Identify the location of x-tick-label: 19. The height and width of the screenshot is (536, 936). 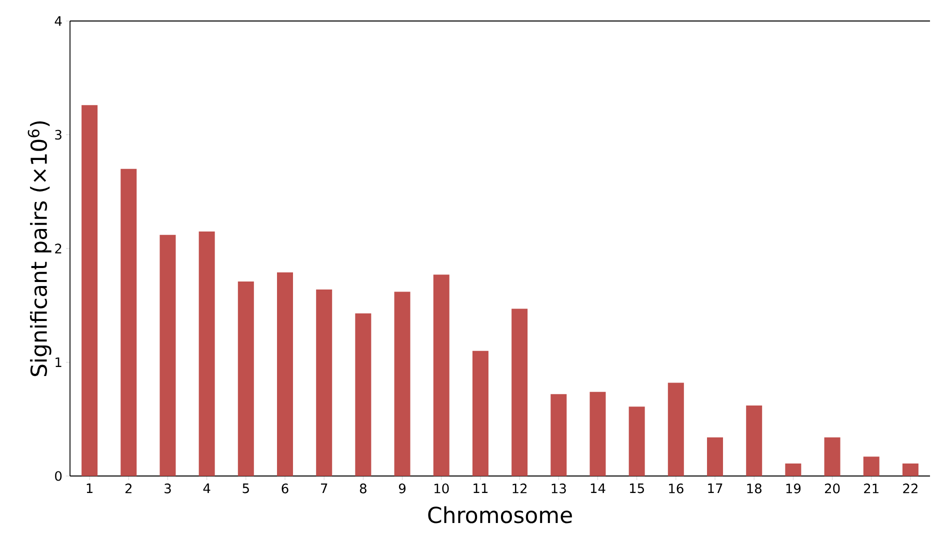
(793, 489).